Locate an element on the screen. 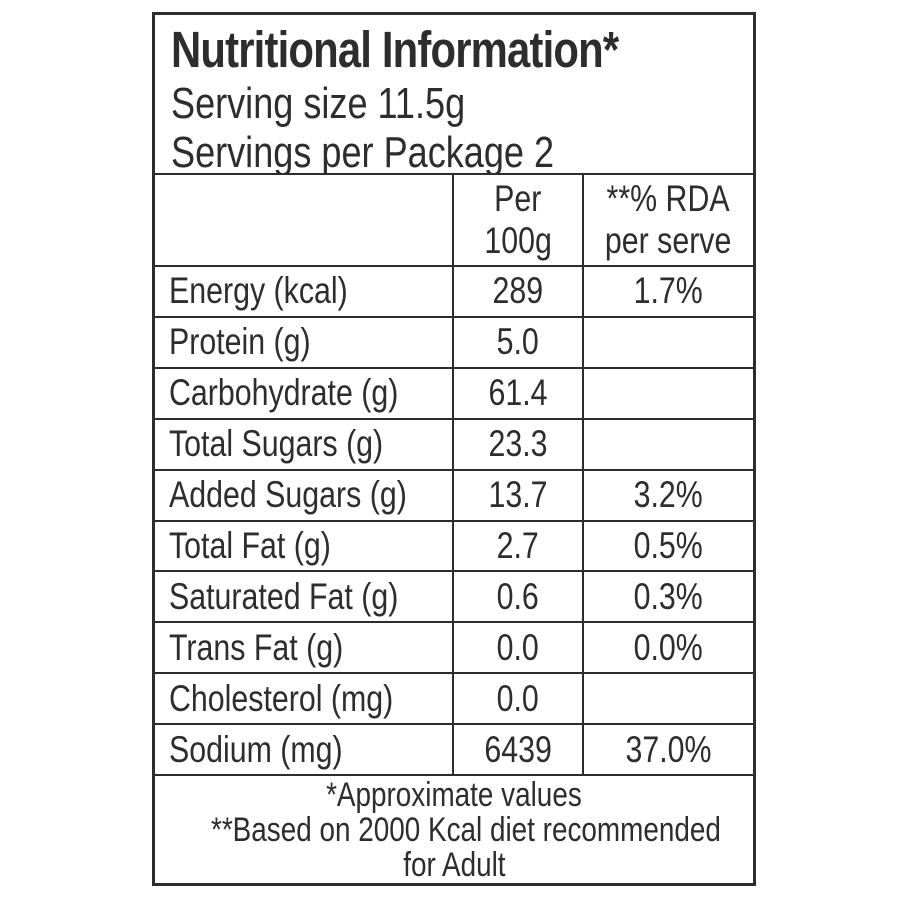 This screenshot has height=900, width=900. rda-cell: 0.5% is located at coordinates (667, 546).